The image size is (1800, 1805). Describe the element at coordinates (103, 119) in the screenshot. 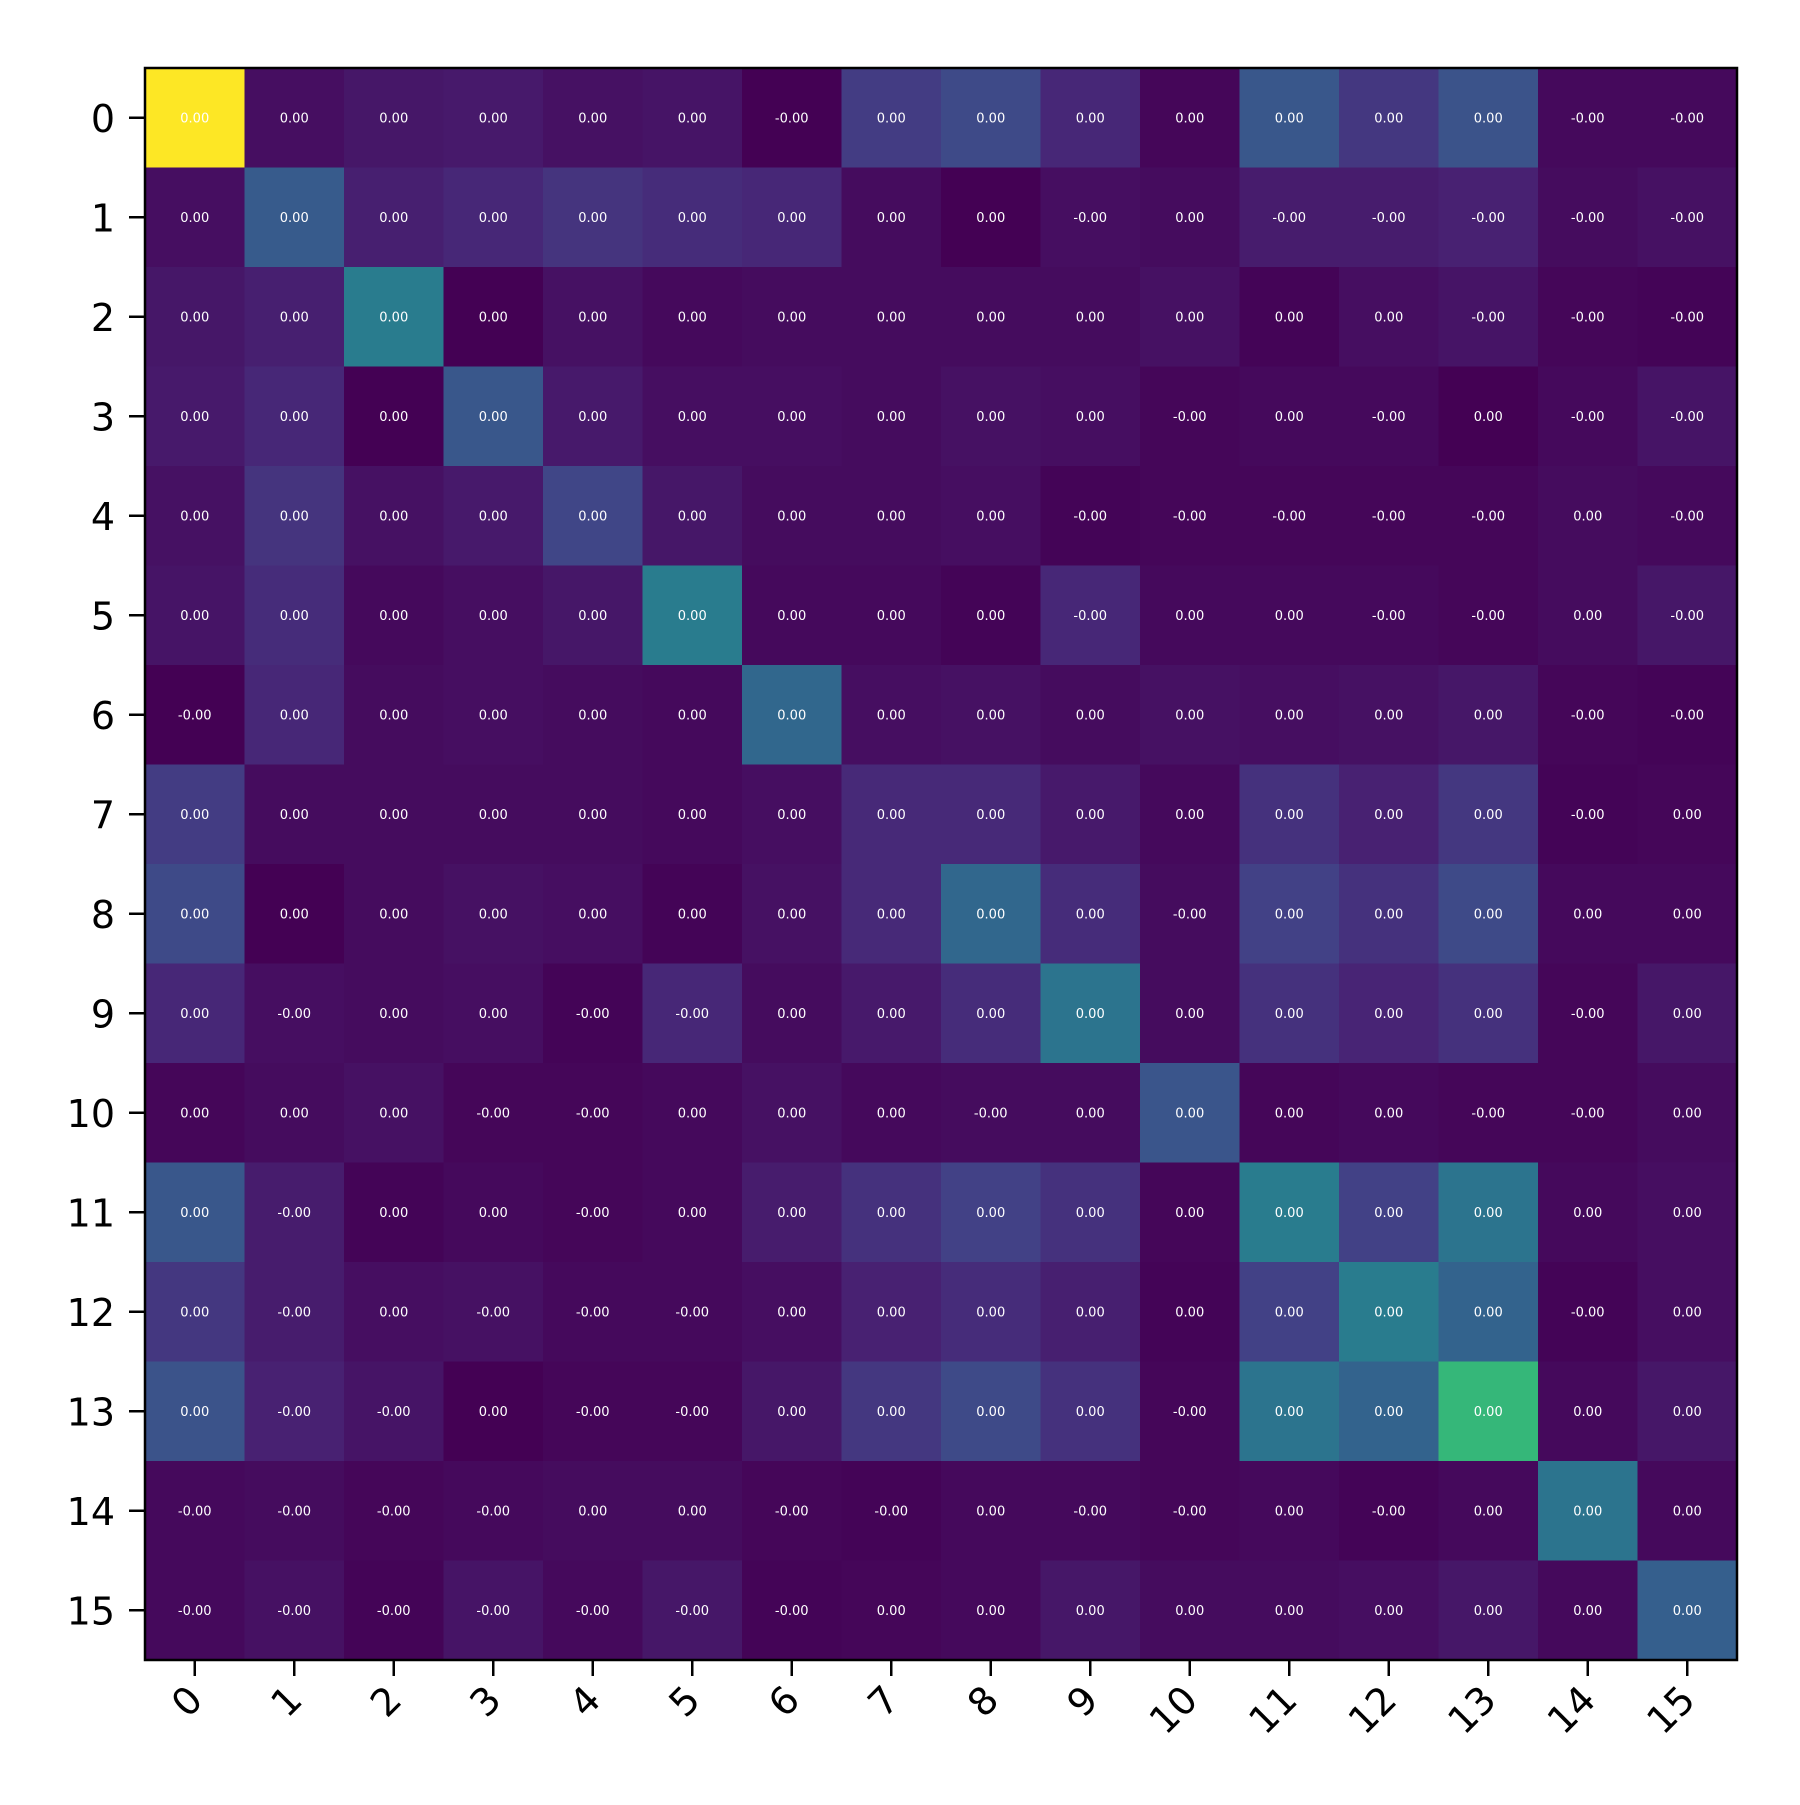

I see `y-tick-label: 0` at that location.